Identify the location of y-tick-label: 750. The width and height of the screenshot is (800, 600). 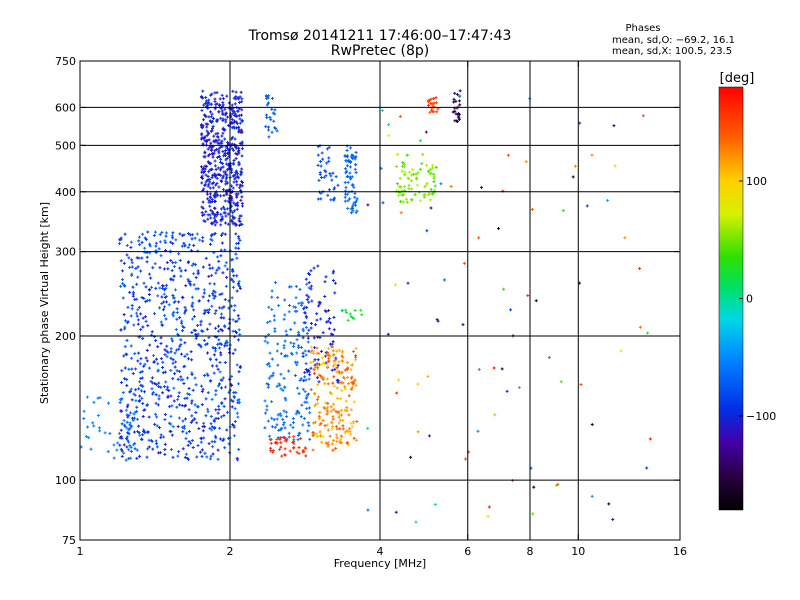
(65, 61).